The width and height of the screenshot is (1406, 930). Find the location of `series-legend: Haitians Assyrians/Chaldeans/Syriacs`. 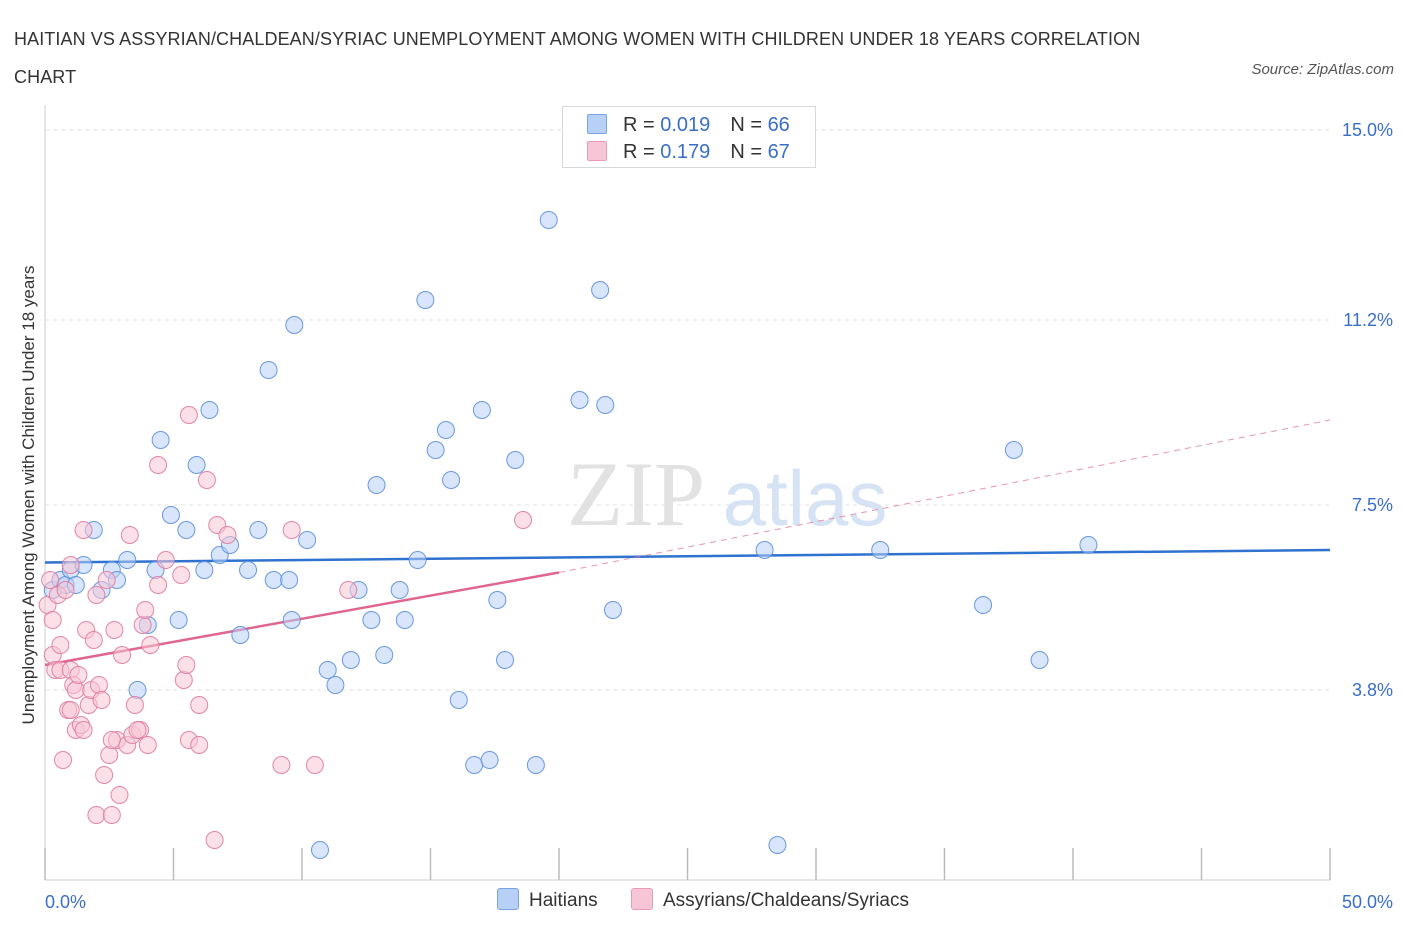

series-legend: Haitians Assyrians/Chaldeans/Syriacs is located at coordinates (703, 900).